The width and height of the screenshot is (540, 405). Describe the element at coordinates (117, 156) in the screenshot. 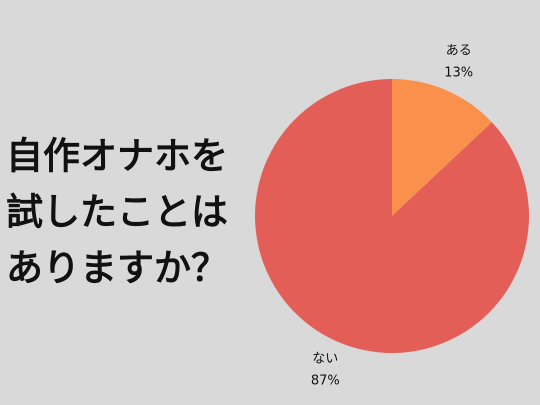

I see `chart-title: 自作オナホを` at that location.